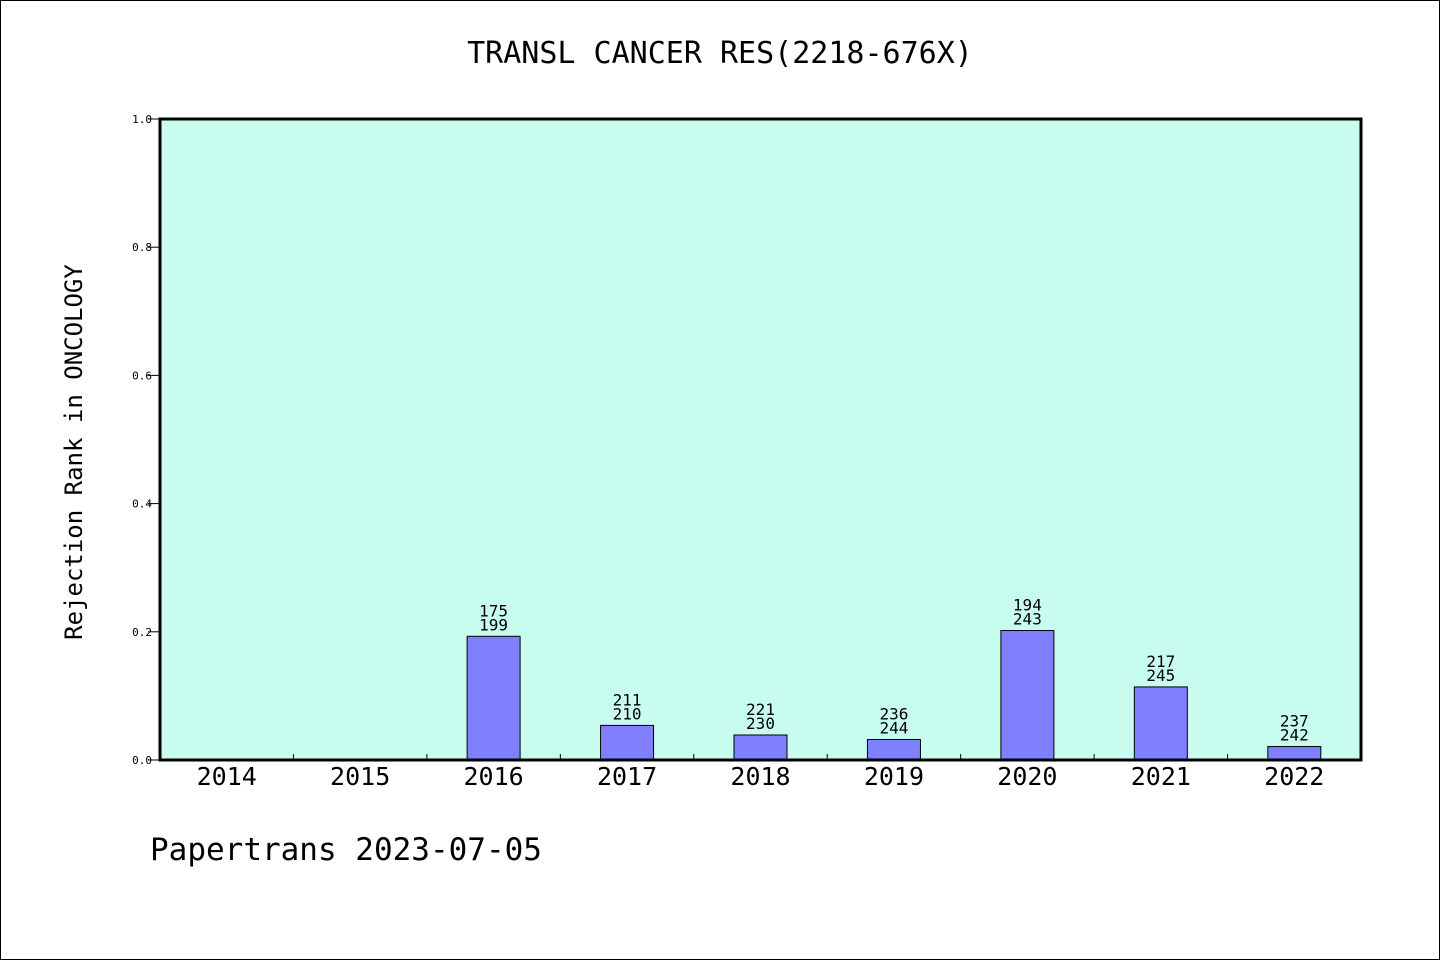  What do you see at coordinates (1294, 735) in the screenshot?
I see `bar-label-bottom-2022: 242` at bounding box center [1294, 735].